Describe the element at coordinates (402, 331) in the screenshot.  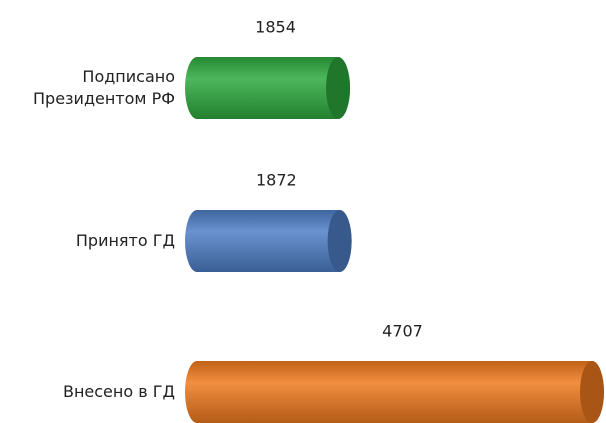
I see `data-label: 4707` at that location.